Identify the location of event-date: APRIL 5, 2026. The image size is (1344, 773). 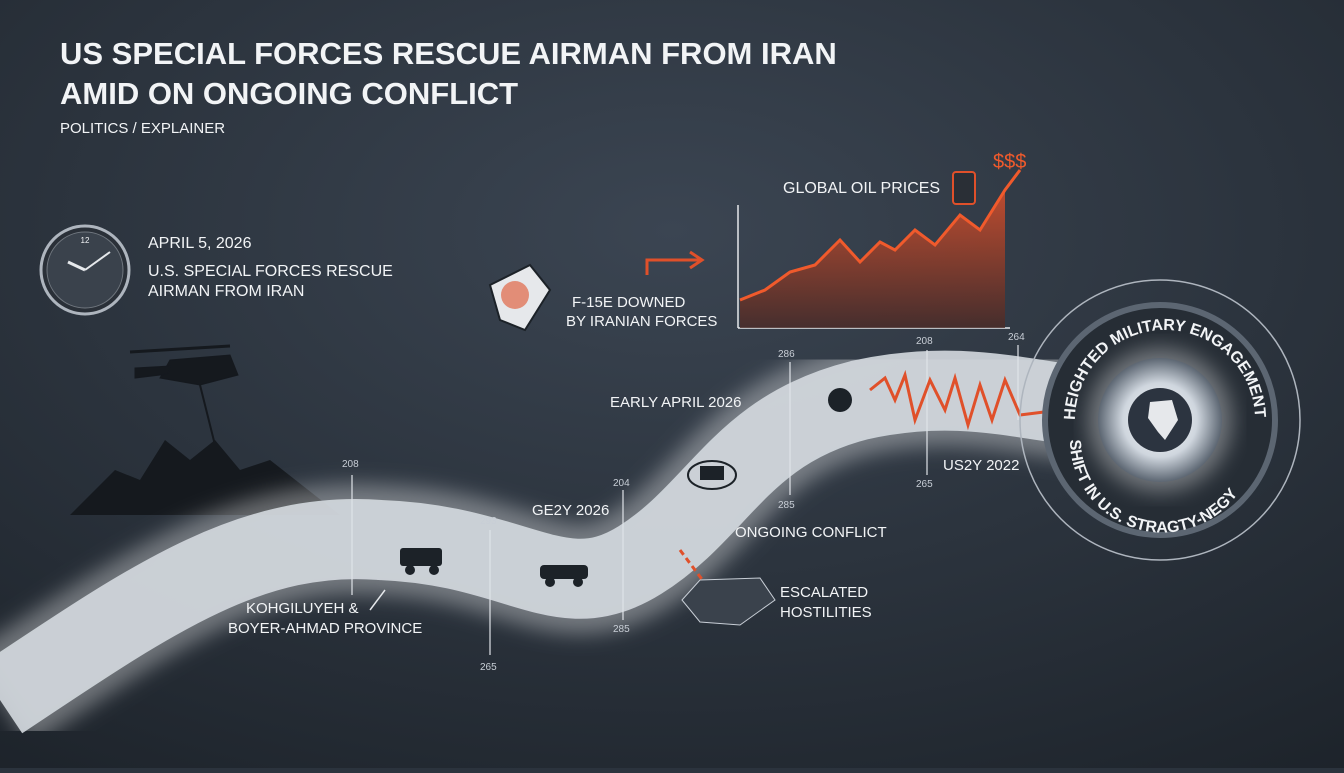
(200, 243).